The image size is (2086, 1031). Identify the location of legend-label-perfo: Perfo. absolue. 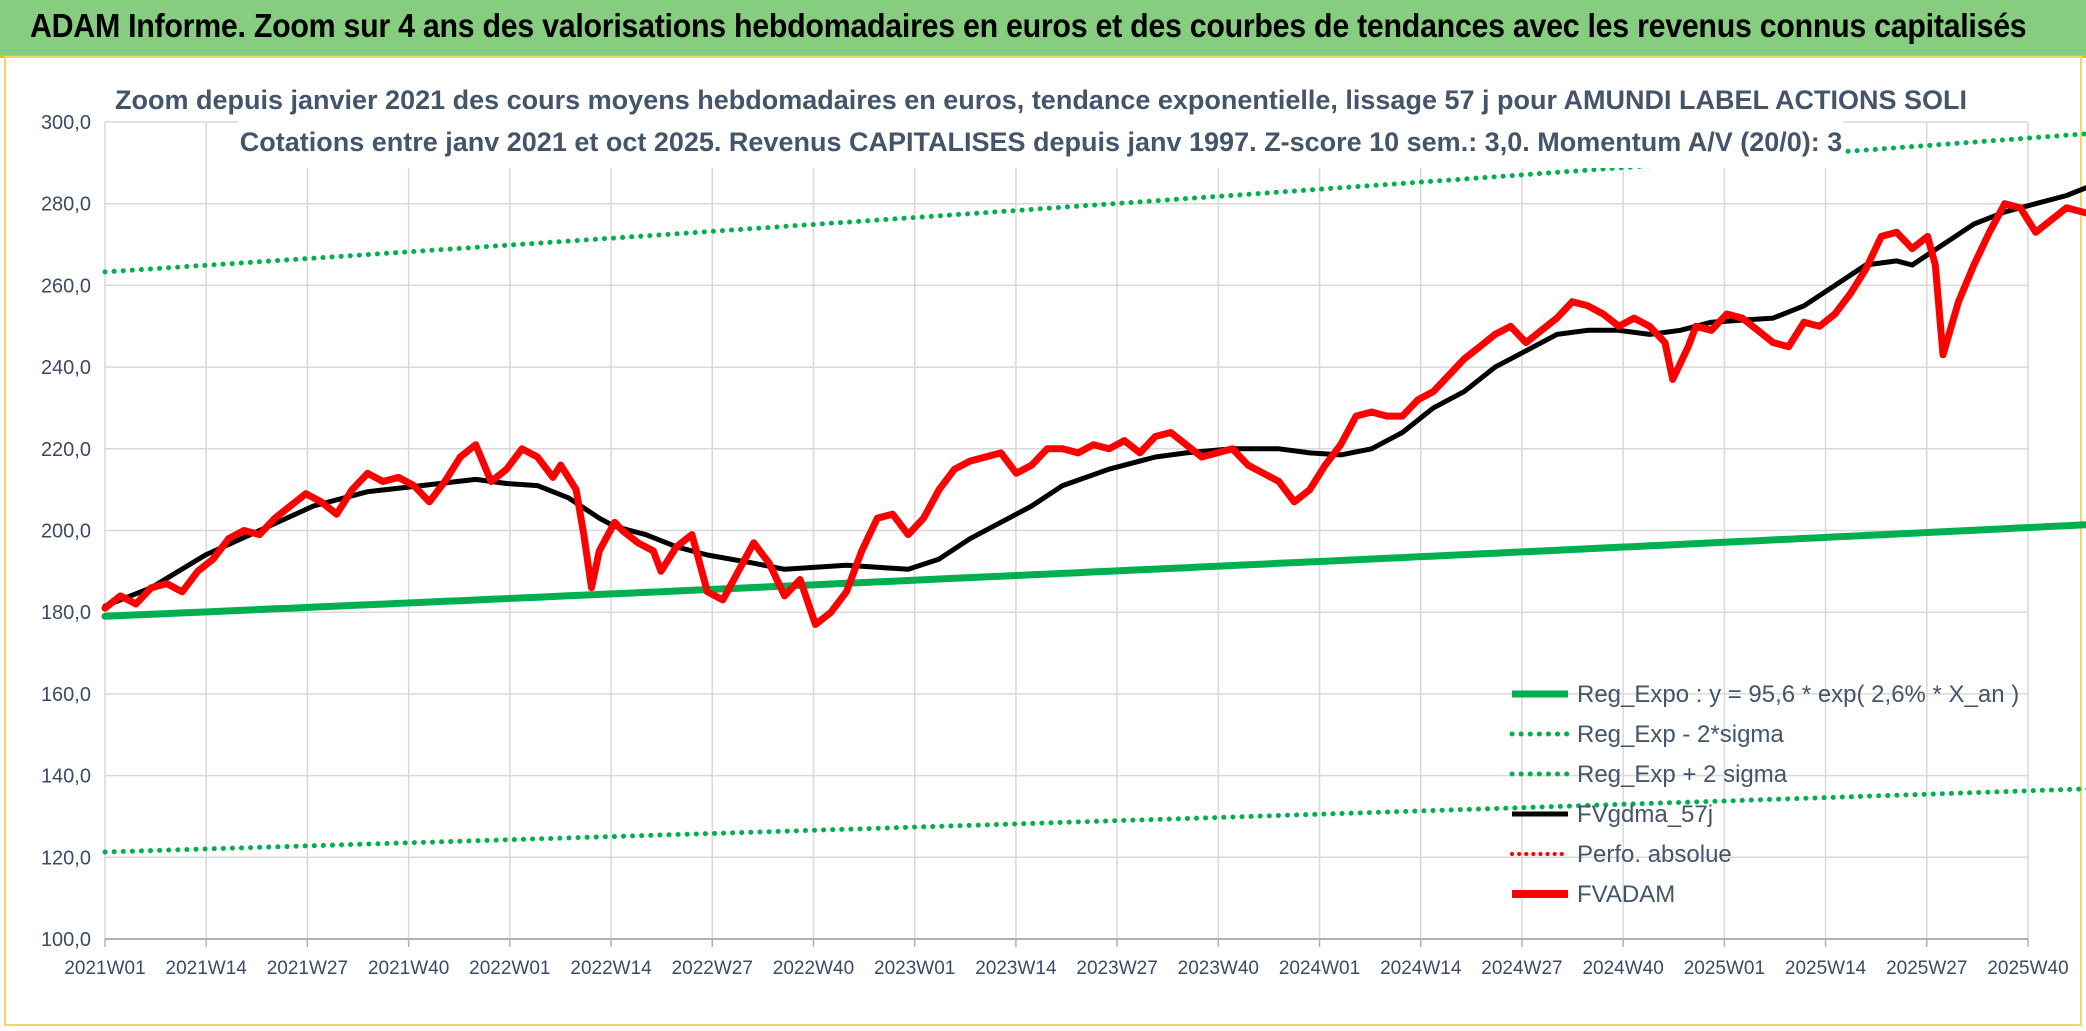
(1654, 854).